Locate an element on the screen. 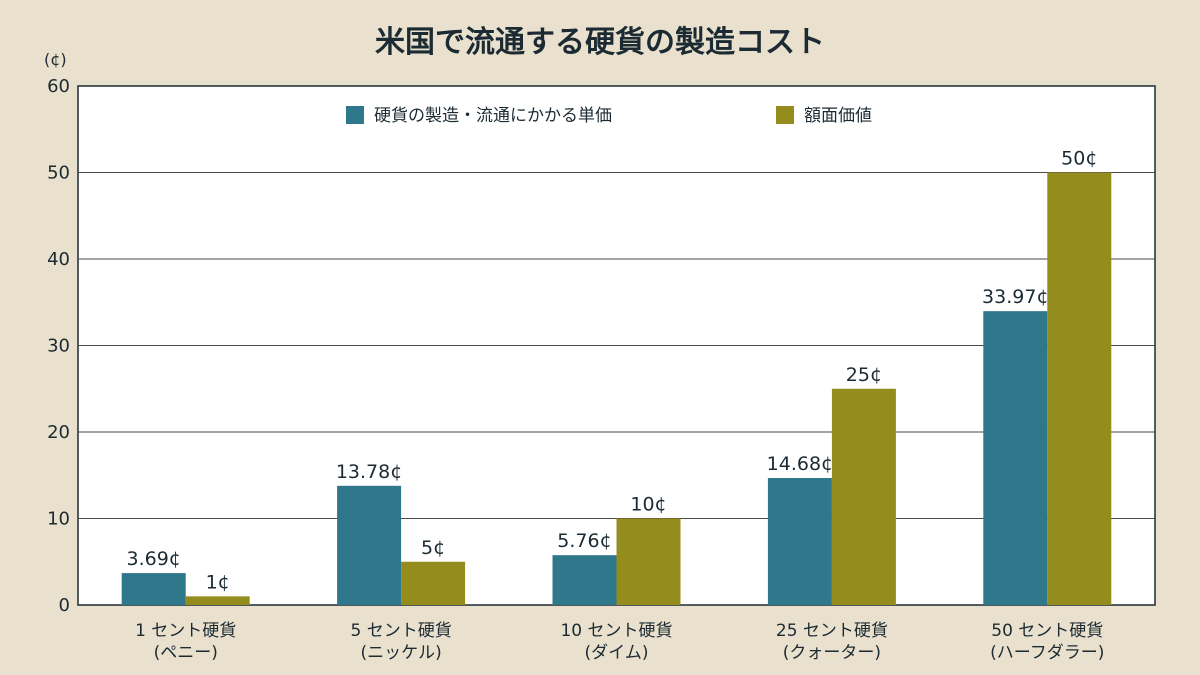 The height and width of the screenshot is (675, 1200). x-tick-label: (ペニー) is located at coordinates (186, 653).